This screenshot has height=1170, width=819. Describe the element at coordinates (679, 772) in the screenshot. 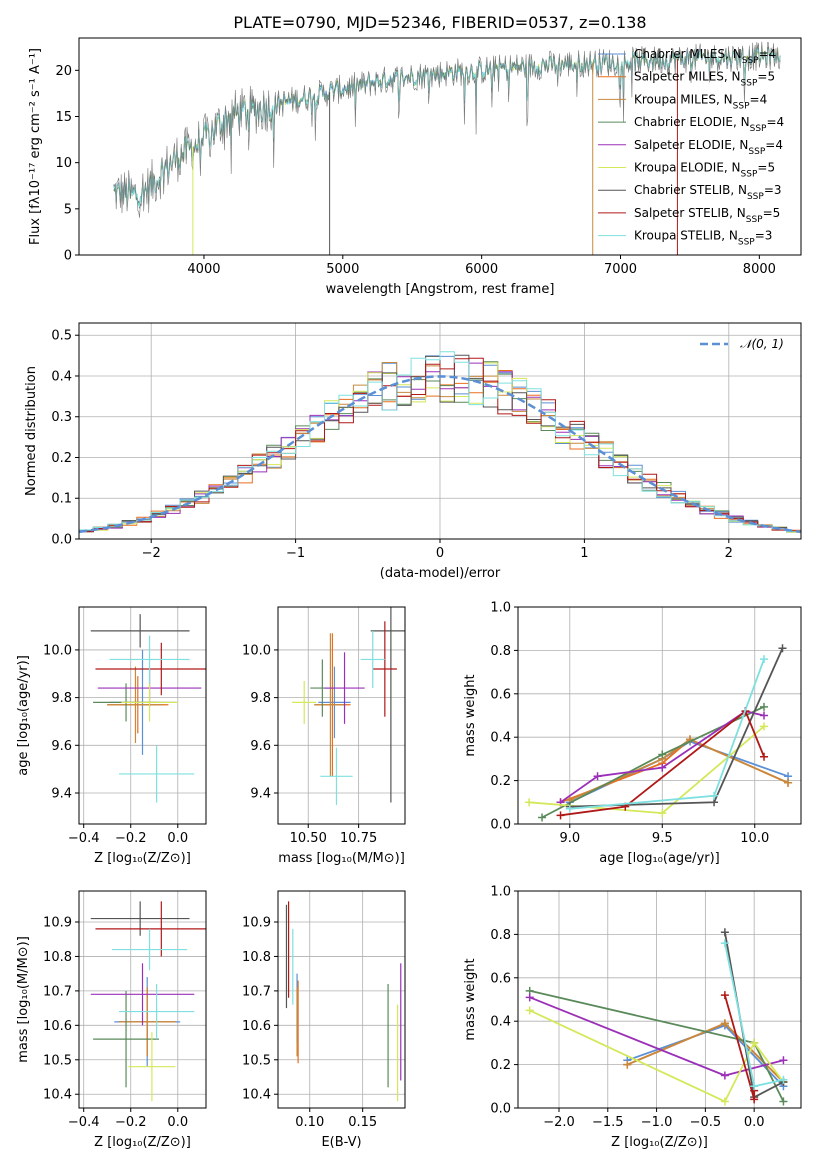

I see `series-line-chabrier-miles` at that location.